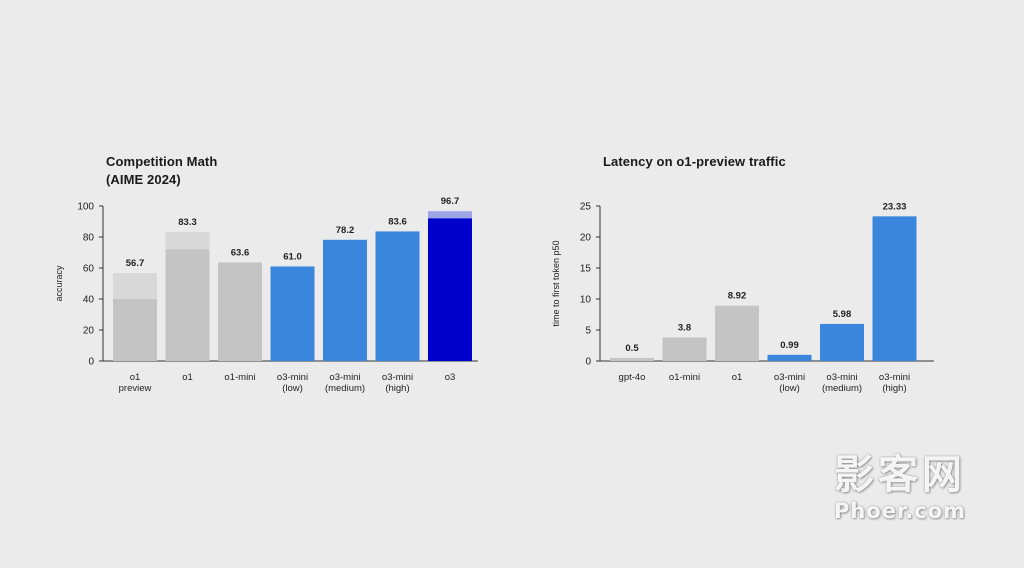 The width and height of the screenshot is (1024, 568). Describe the element at coordinates (135, 263) in the screenshot. I see `data-label: 56.7` at that location.